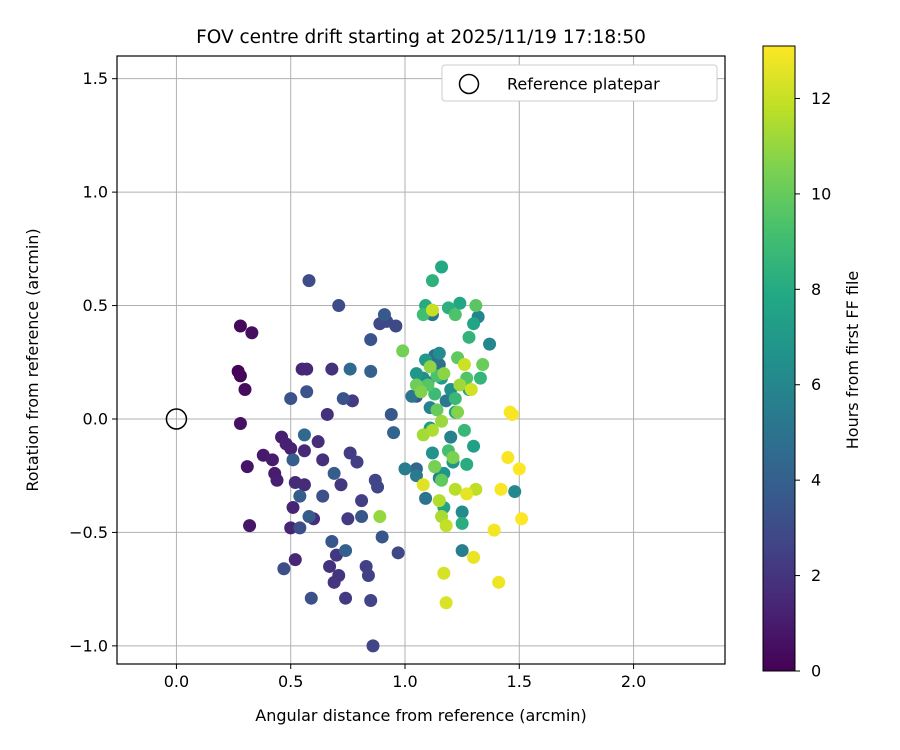 The image size is (900, 750). I want to click on colorbar-tick-label: 2, so click(816, 575).